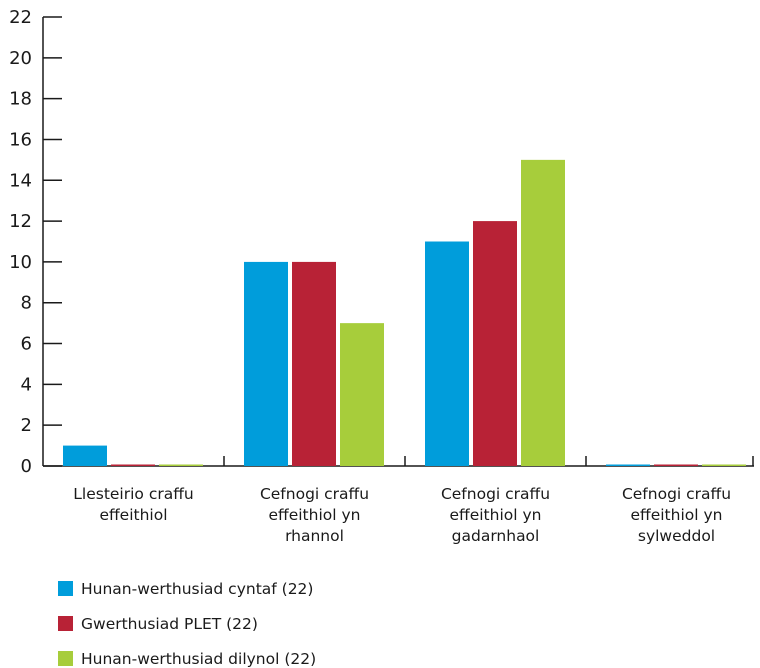 This screenshot has height=668, width=760. I want to click on y-axis: 0 2 4 6 8 10 12 14 16 18 20 22, so click(35, 242).